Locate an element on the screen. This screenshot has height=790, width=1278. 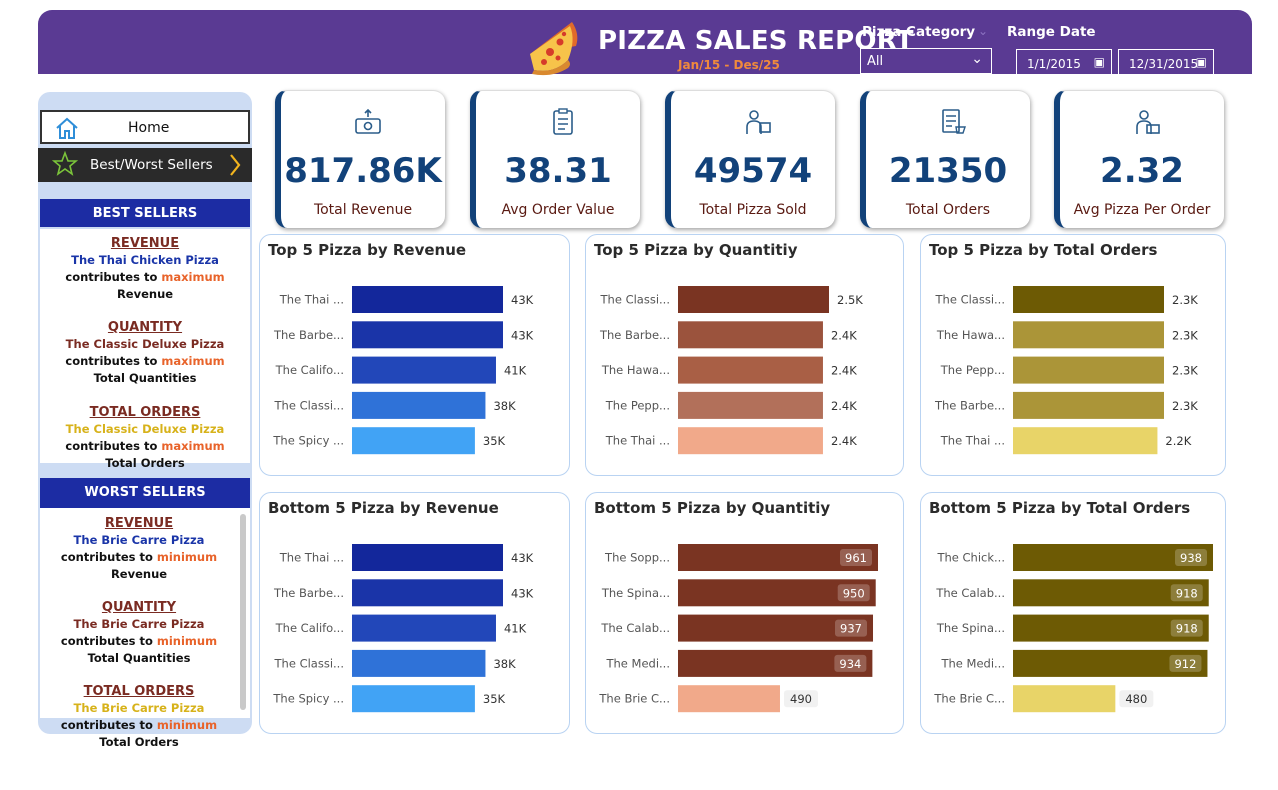
best-worst-sellers-button: Best/Worst Sellers is located at coordinates (145, 165).